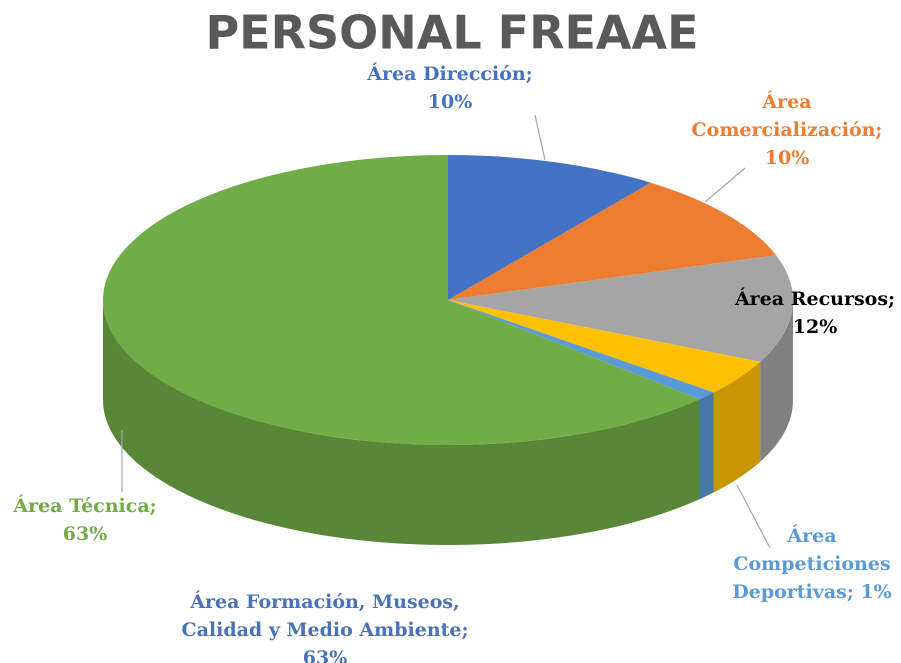  Describe the element at coordinates (814, 298) in the screenshot. I see `data-label: Área Recursos;` at that location.